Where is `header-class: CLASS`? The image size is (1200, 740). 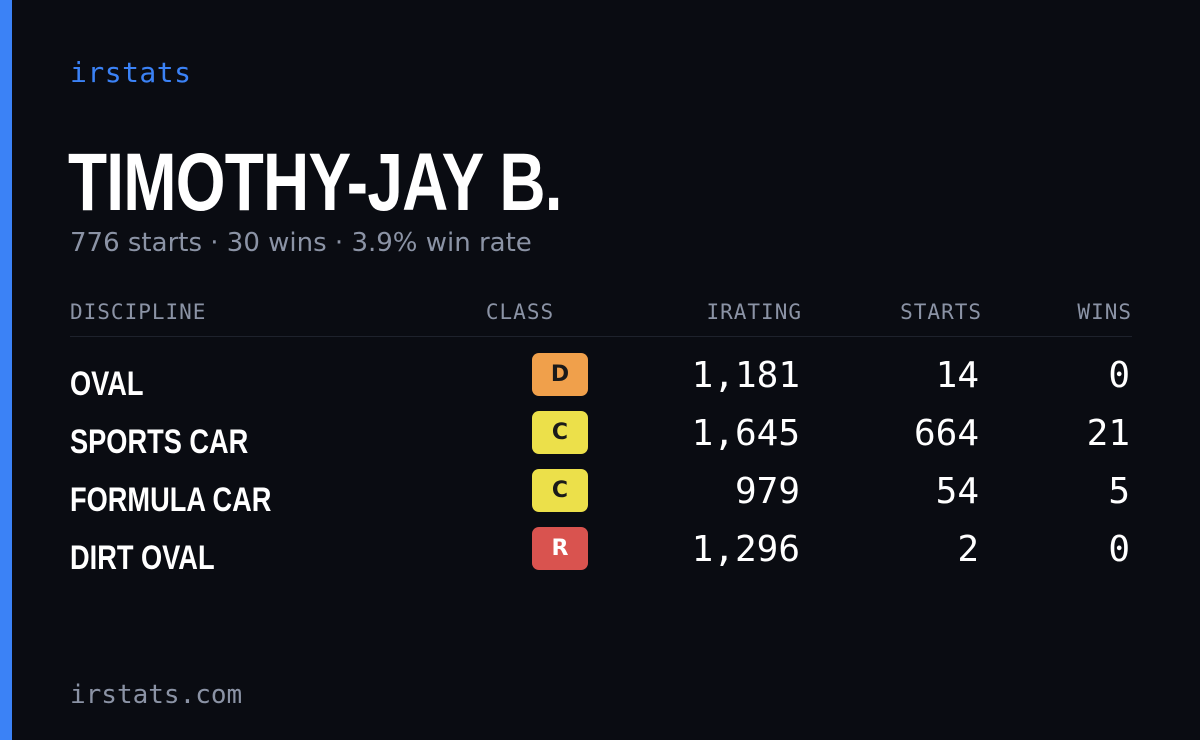
header-class: CLASS is located at coordinates (520, 312).